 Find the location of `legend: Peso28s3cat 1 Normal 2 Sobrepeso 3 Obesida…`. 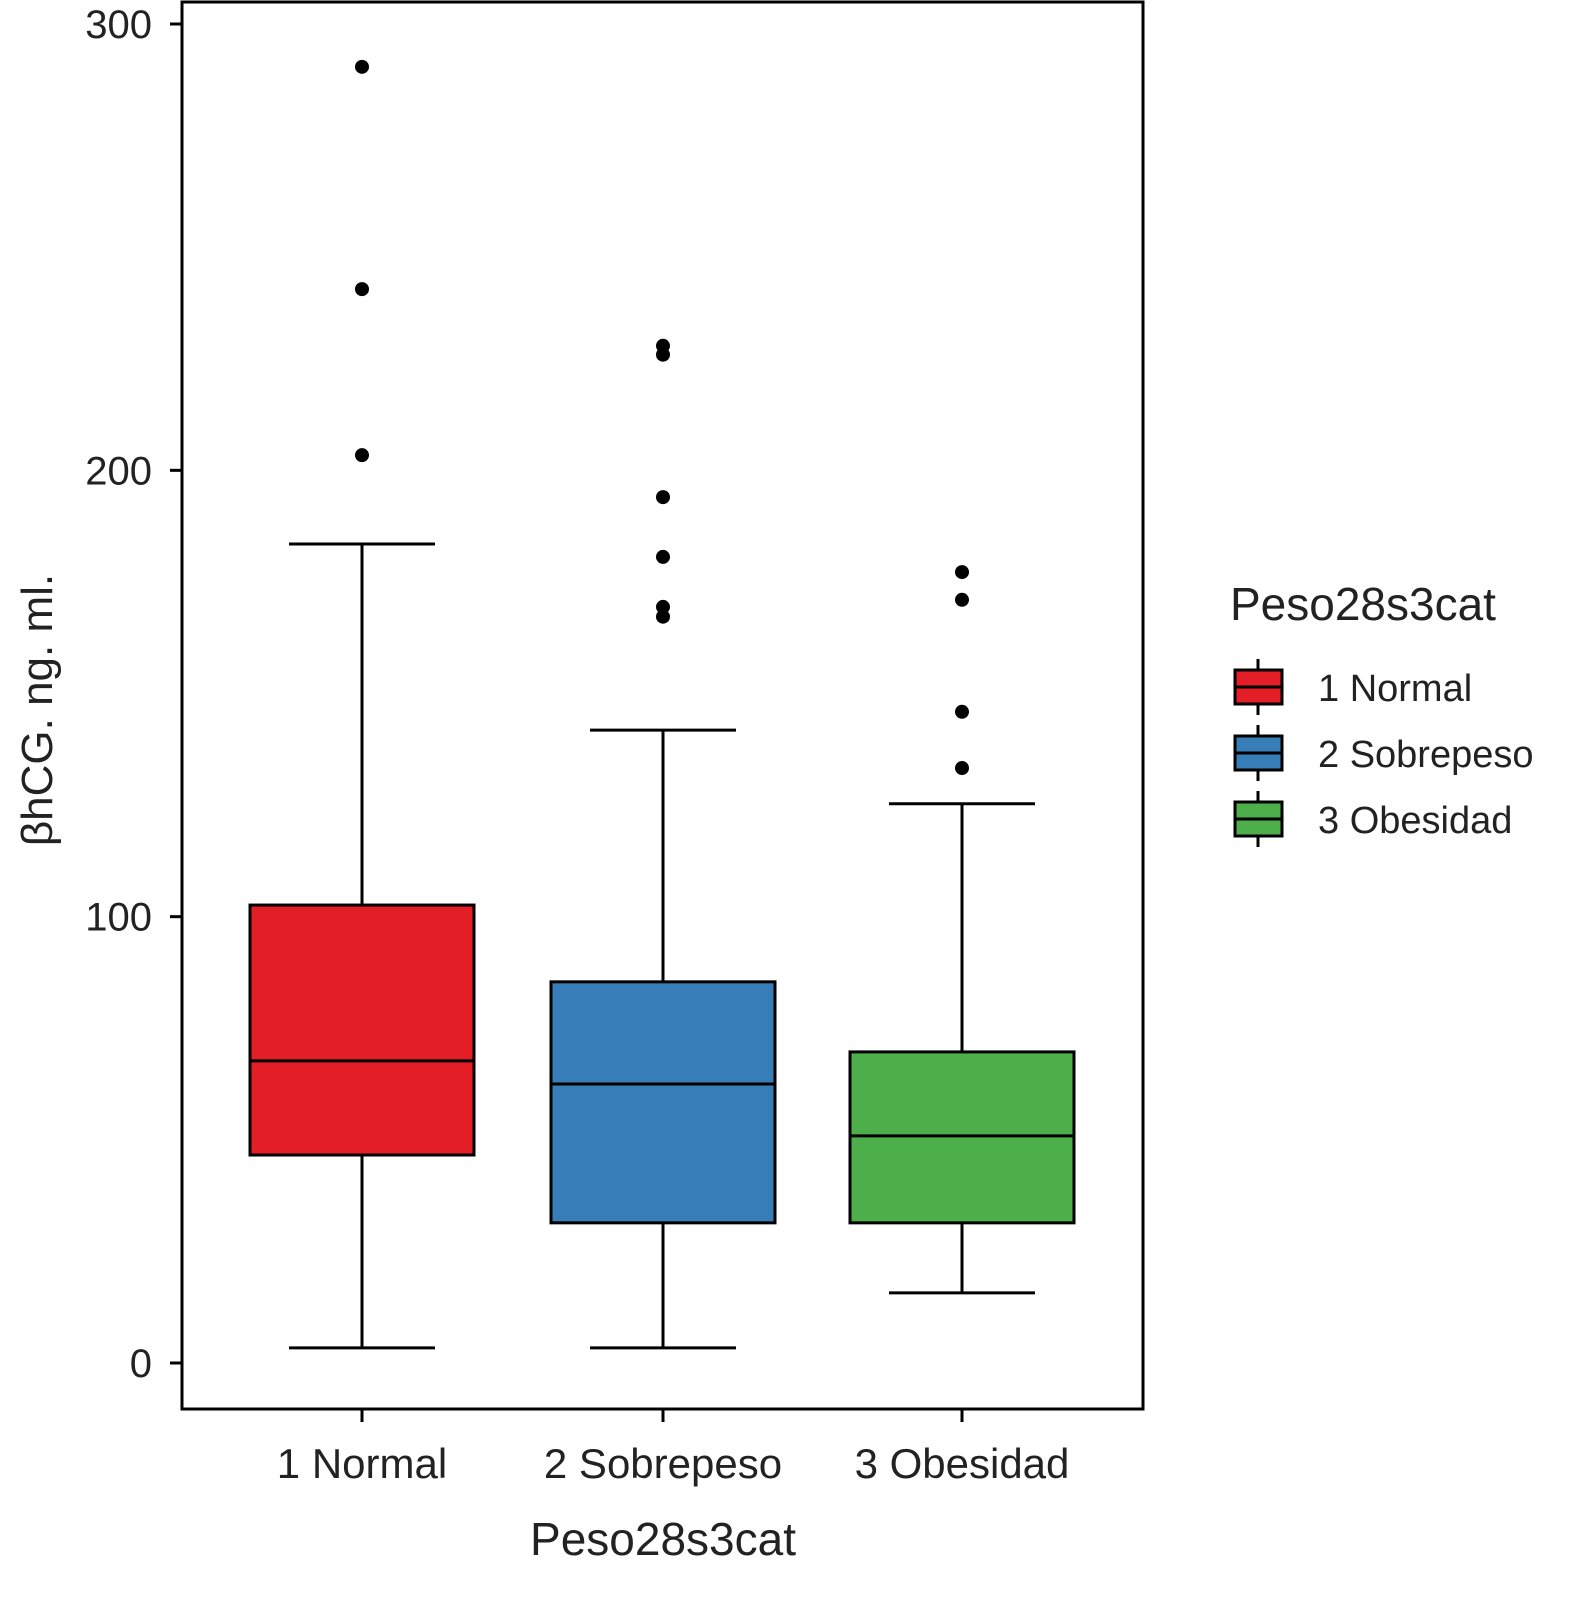

legend: Peso28s3cat 1 Normal 2 Sobrepeso 3 Obesida… is located at coordinates (1382, 712).